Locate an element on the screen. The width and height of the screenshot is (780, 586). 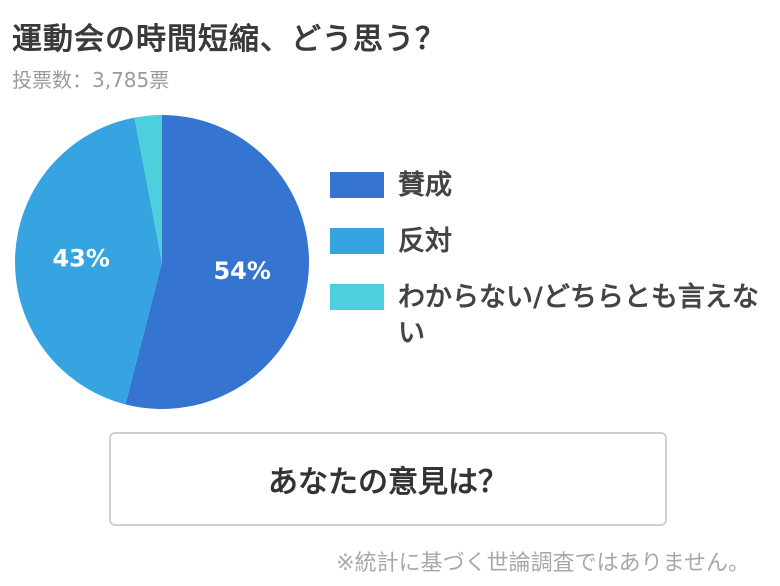
disclaimer-note: ※統計に基づく世論調査ではありません。 is located at coordinates (543, 563).